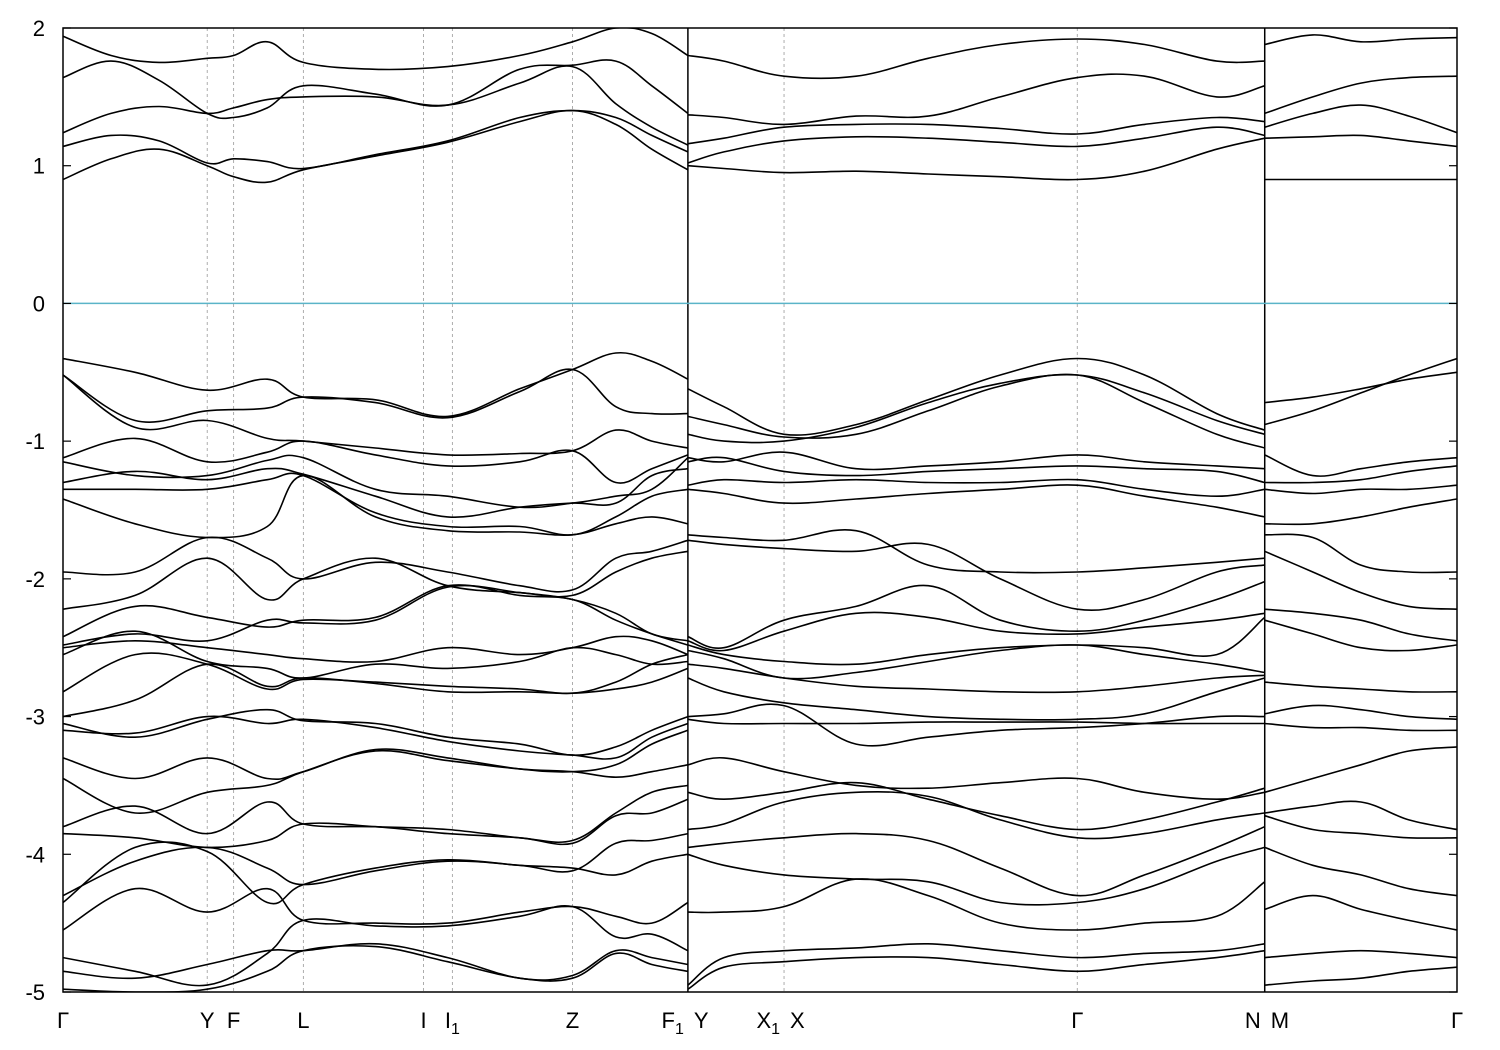 This screenshot has width=1500, height=1050. Describe the element at coordinates (673, 1023) in the screenshot. I see `x-tick-label: F1` at that location.